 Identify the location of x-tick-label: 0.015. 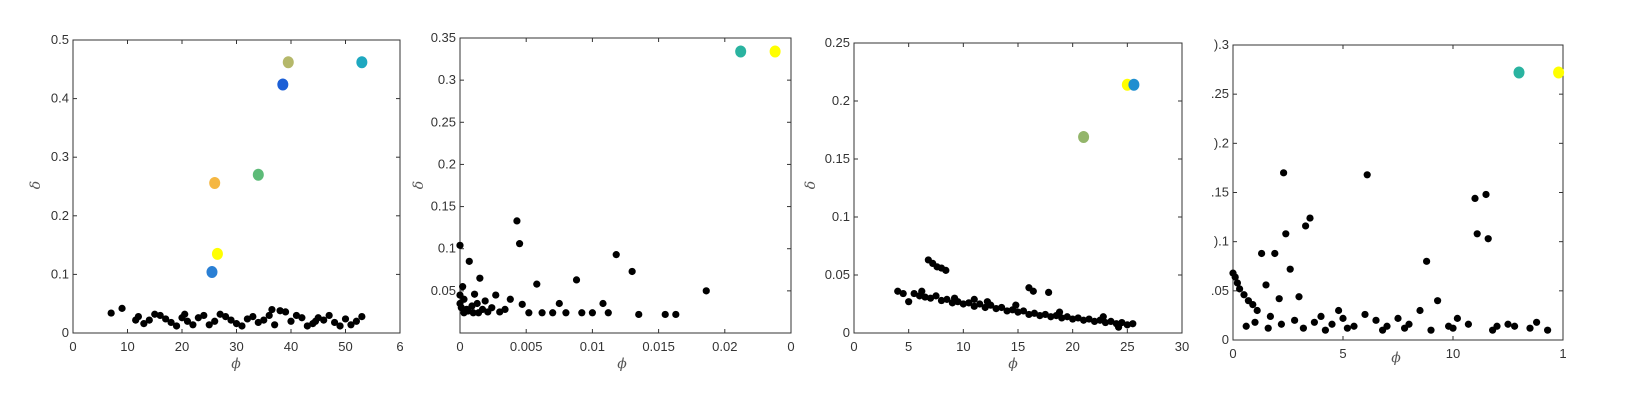
(658, 346).